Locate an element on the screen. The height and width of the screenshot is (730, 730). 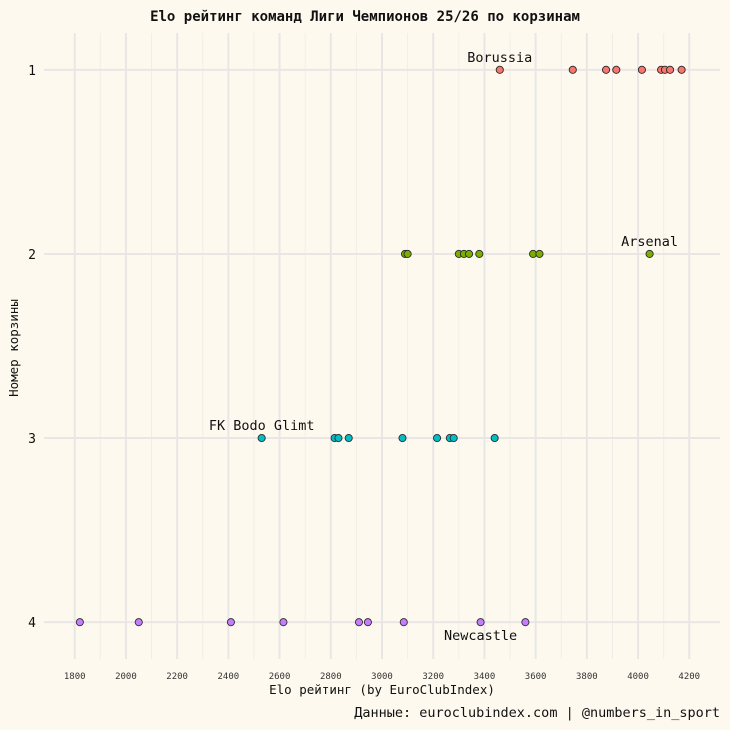
y-tick-label: 2 is located at coordinates (32, 255).